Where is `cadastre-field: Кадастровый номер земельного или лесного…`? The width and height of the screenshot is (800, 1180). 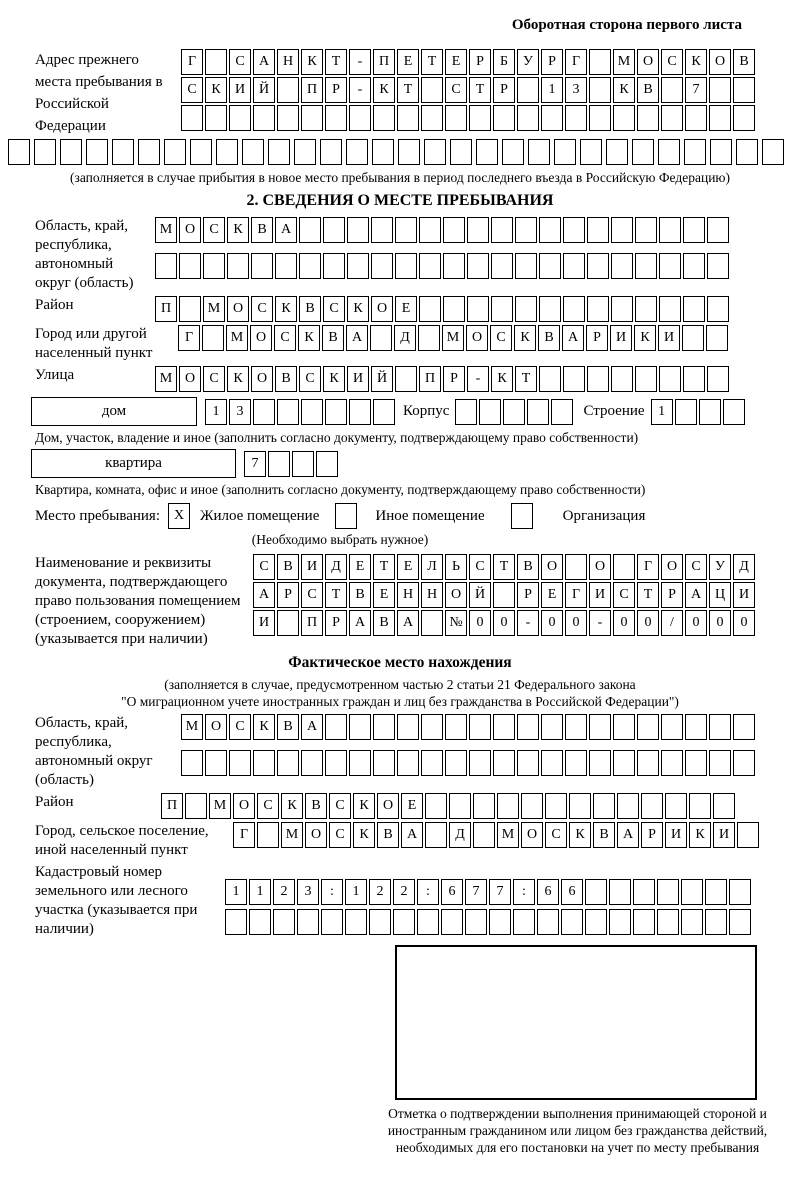
cadastre-field: Кадастровый номер земельного или лесного… is located at coordinates (400, 901).